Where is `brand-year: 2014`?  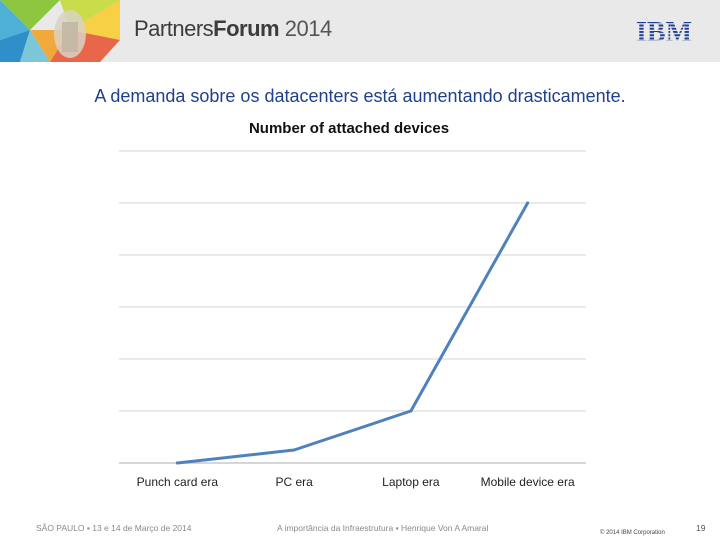 brand-year: 2014 is located at coordinates (308, 28).